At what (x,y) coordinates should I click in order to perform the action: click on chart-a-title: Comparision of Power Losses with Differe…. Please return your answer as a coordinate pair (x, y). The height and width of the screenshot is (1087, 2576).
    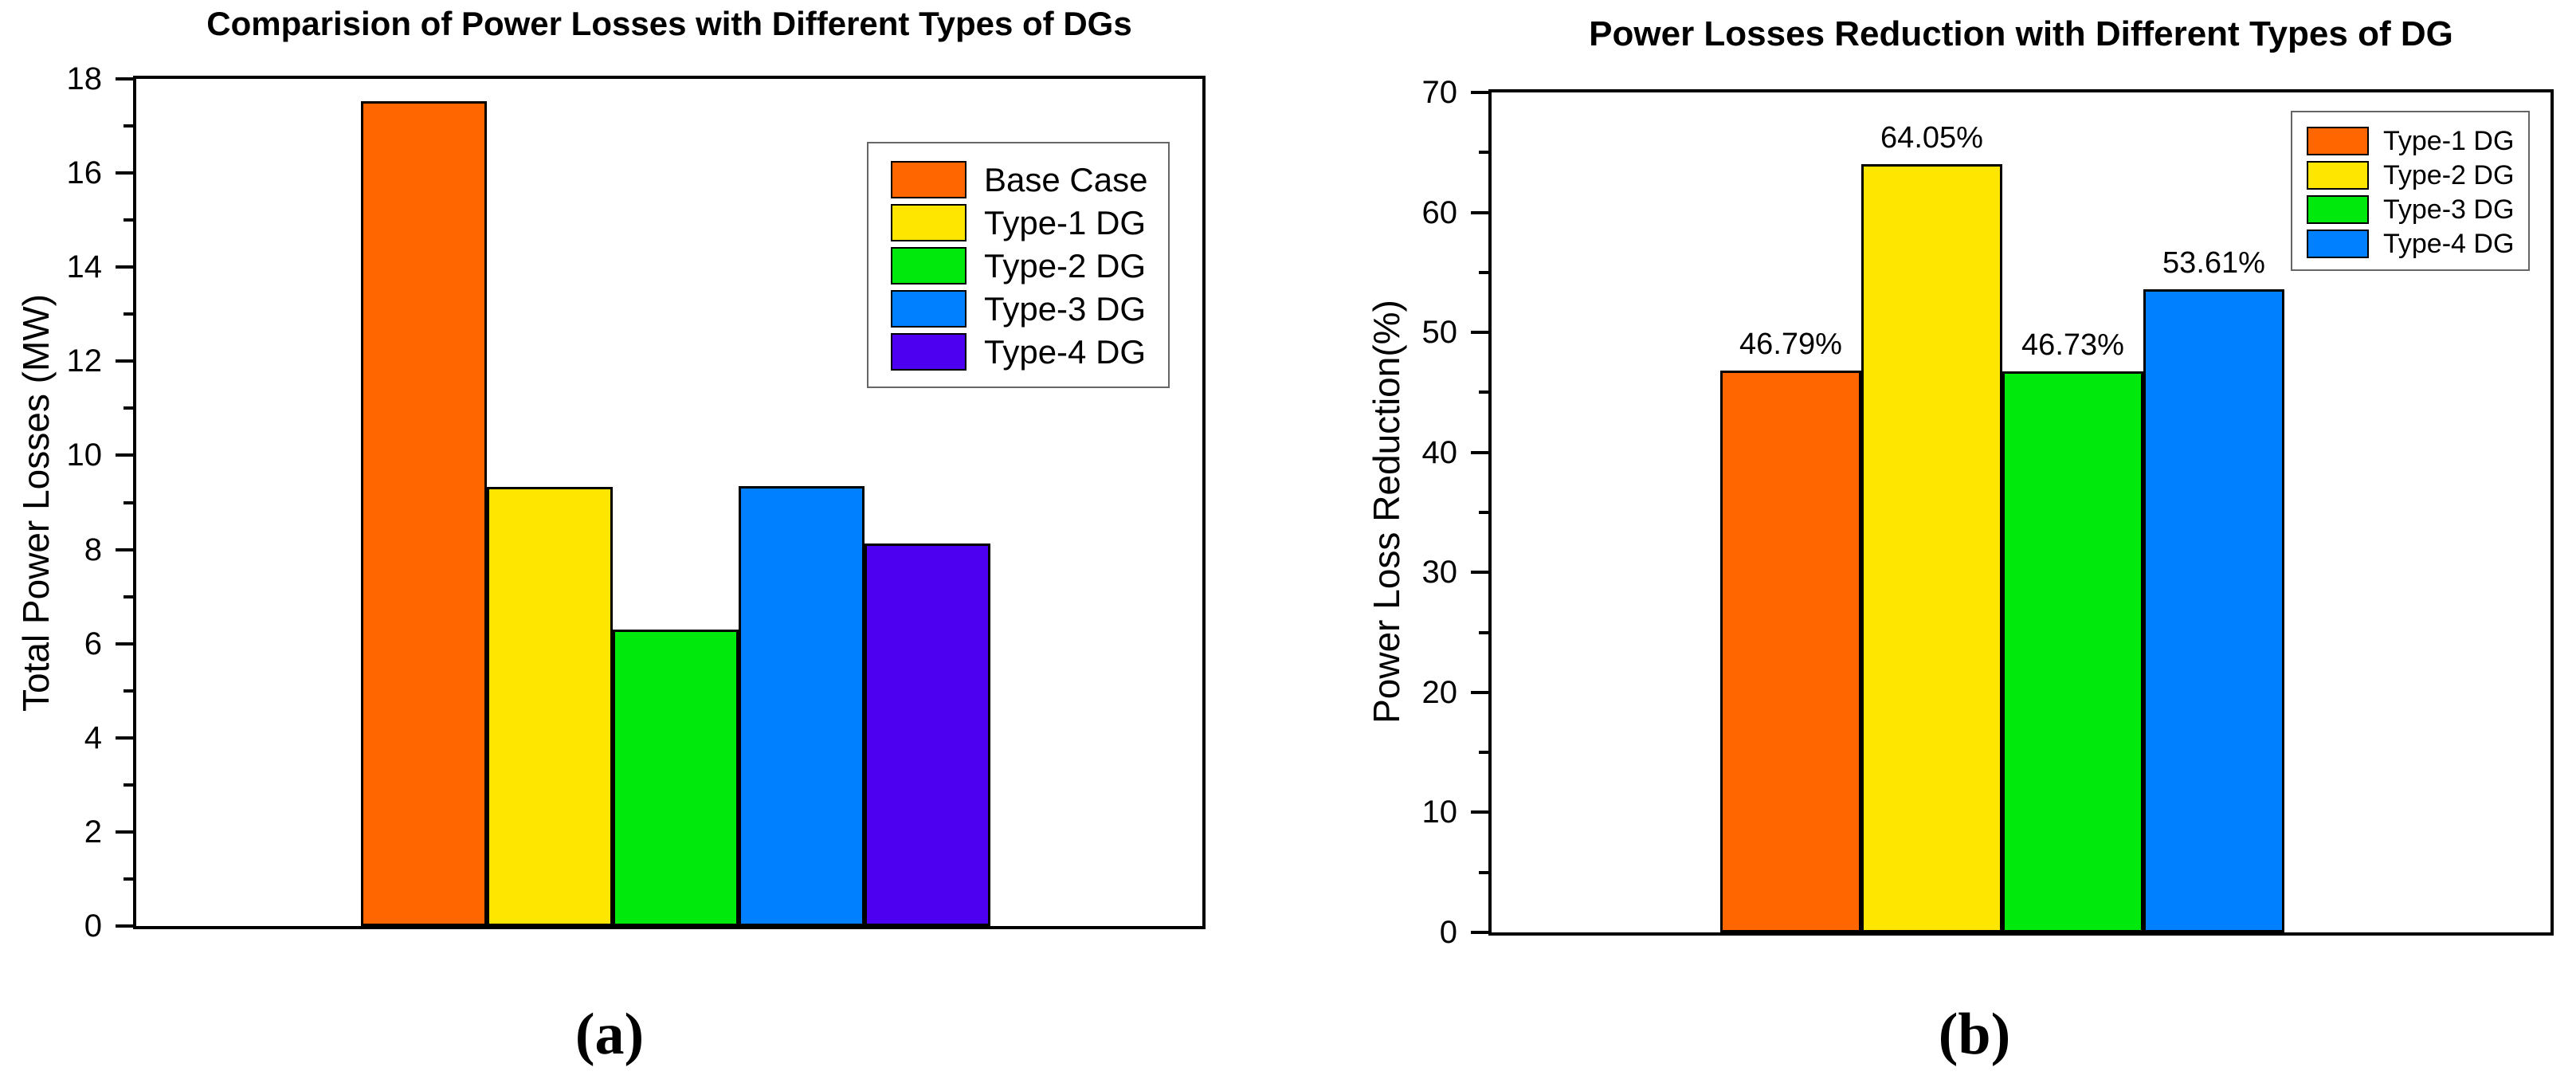
    Looking at the image, I should click on (669, 23).